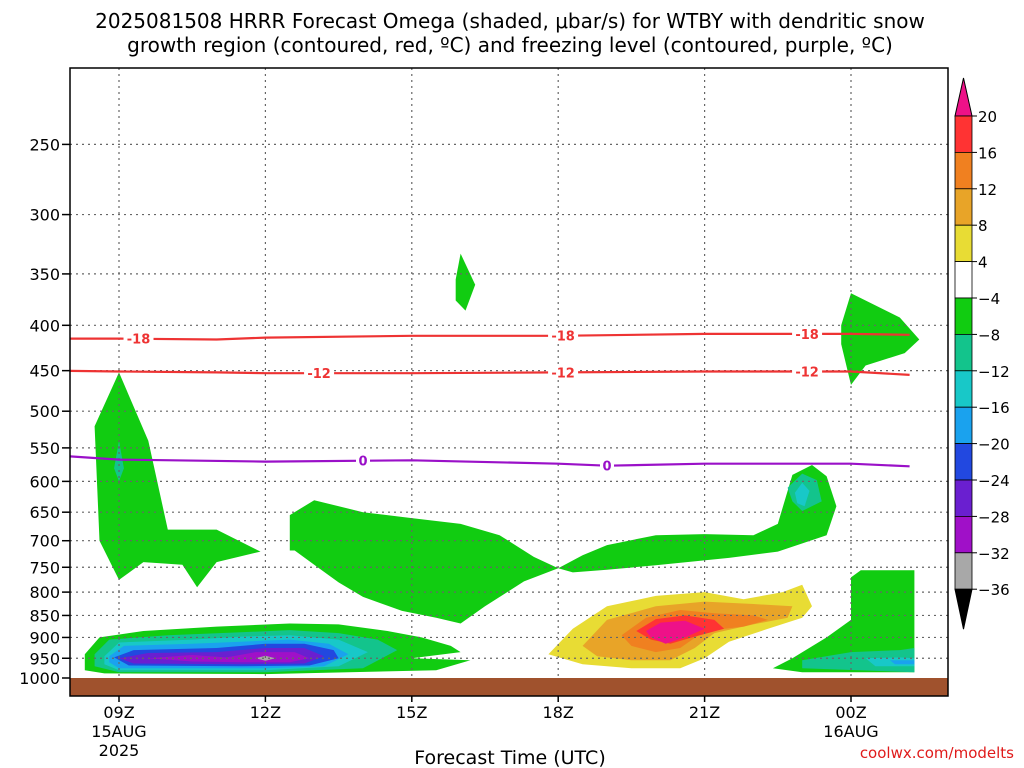  What do you see at coordinates (44, 541) in the screenshot?
I see `y-tick-label: 700` at bounding box center [44, 541].